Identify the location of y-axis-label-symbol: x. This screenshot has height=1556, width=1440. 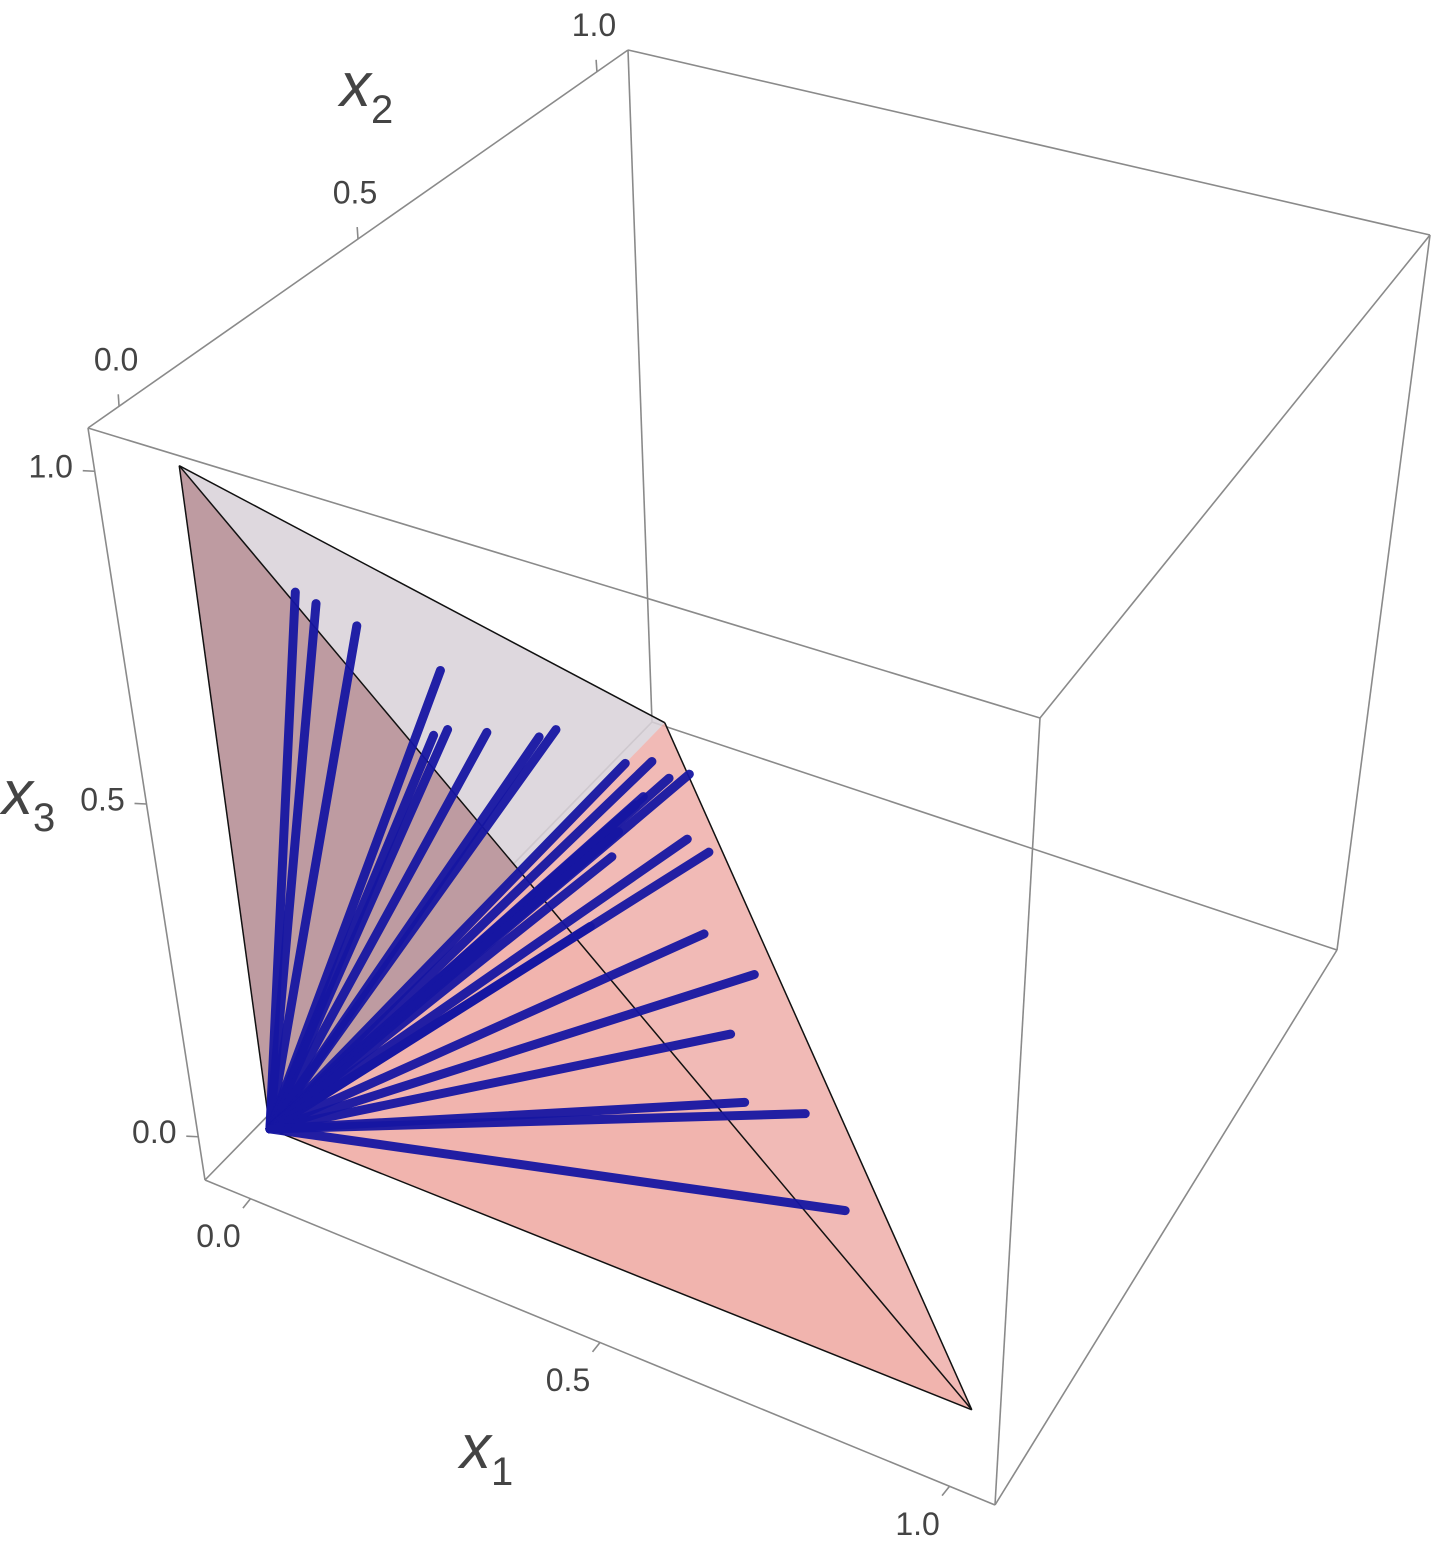
(355, 85).